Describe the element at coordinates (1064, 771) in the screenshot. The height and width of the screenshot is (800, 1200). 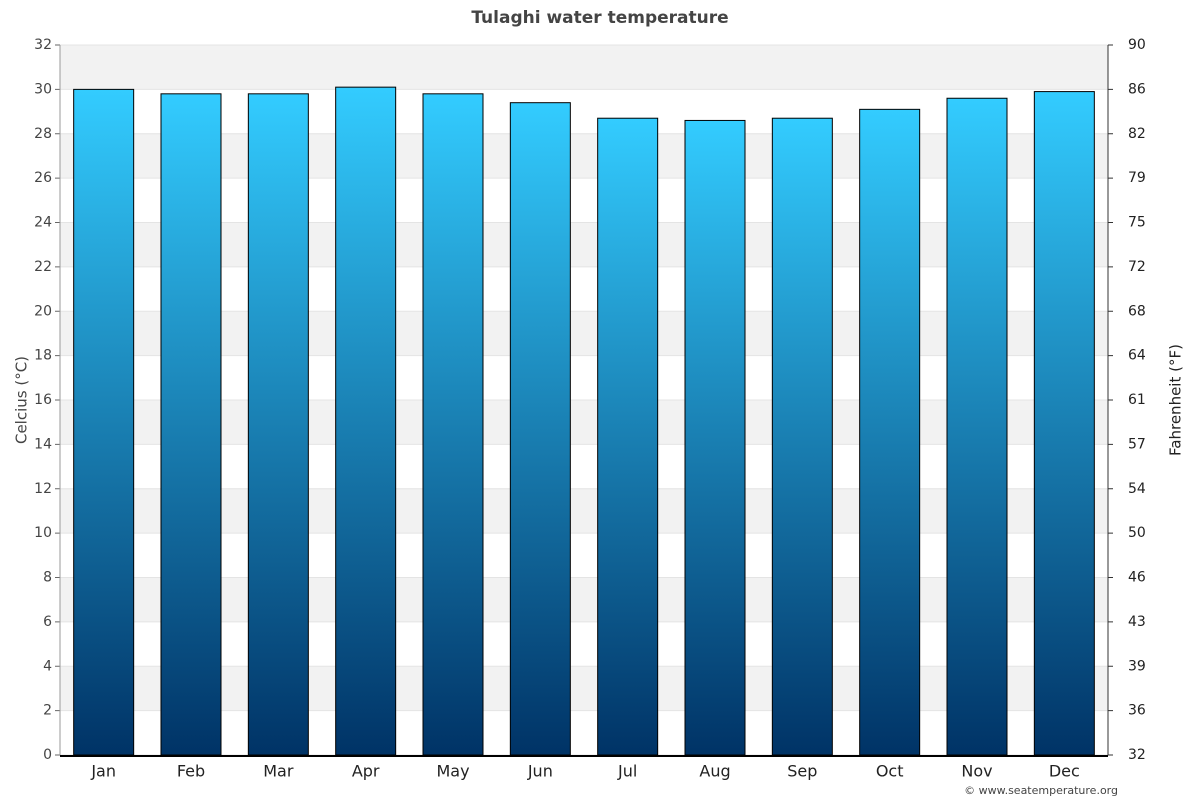
I see `x-tick-label: Dec` at that location.